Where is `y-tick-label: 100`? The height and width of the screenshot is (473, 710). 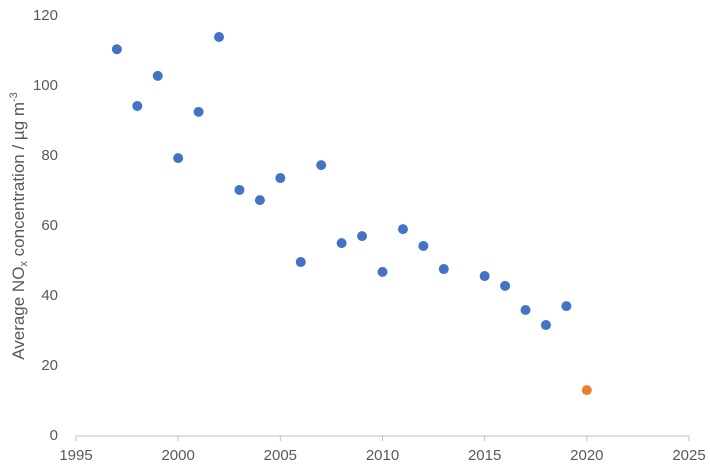
y-tick-label: 100 is located at coordinates (45, 85).